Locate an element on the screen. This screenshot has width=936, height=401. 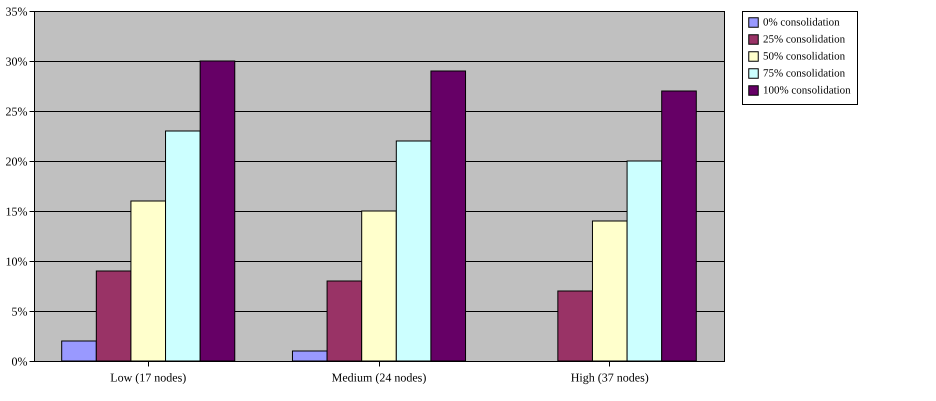
y-tick-label: 5% is located at coordinates (20, 311).